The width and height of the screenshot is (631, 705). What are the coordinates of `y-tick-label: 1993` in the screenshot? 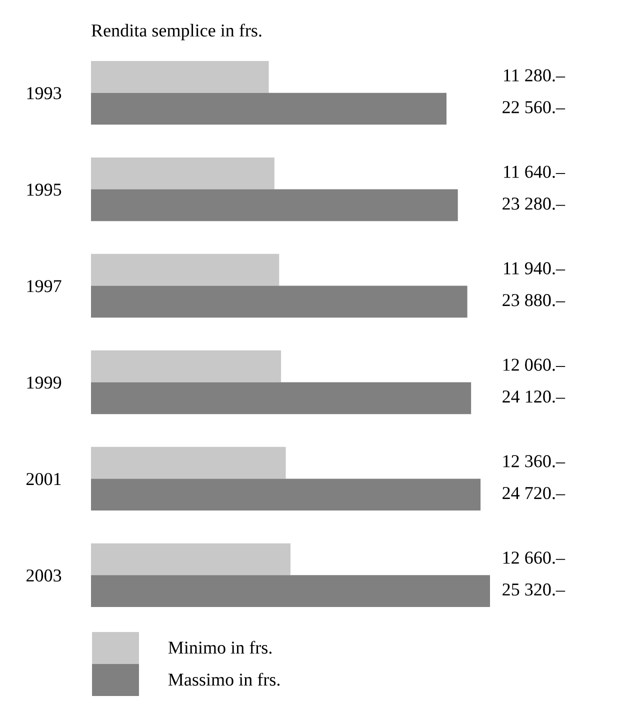 It's located at (44, 93).